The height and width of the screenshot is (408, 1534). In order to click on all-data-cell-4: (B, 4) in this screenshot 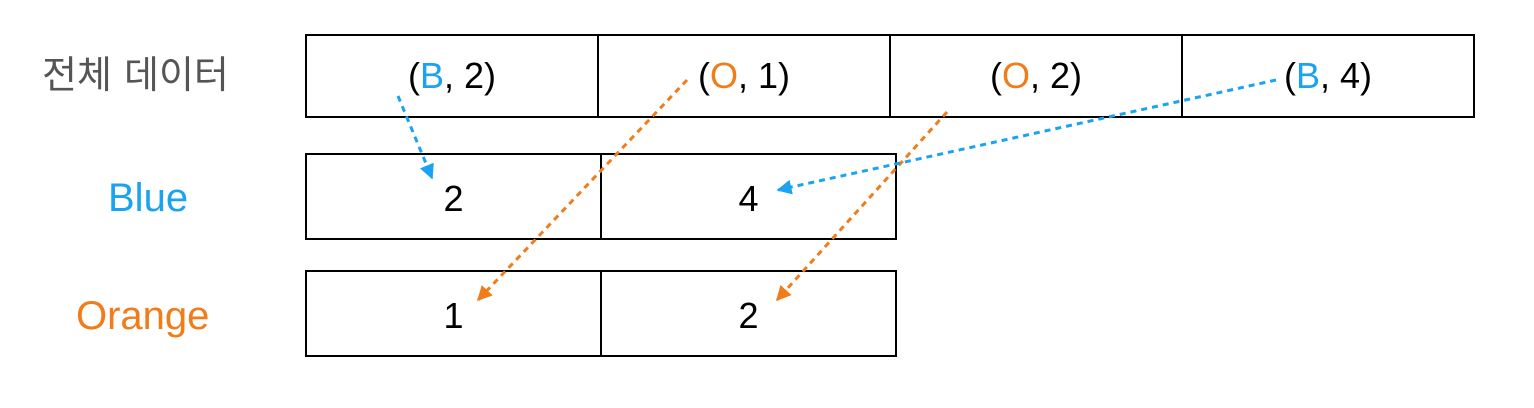, I will do `click(1328, 76)`.